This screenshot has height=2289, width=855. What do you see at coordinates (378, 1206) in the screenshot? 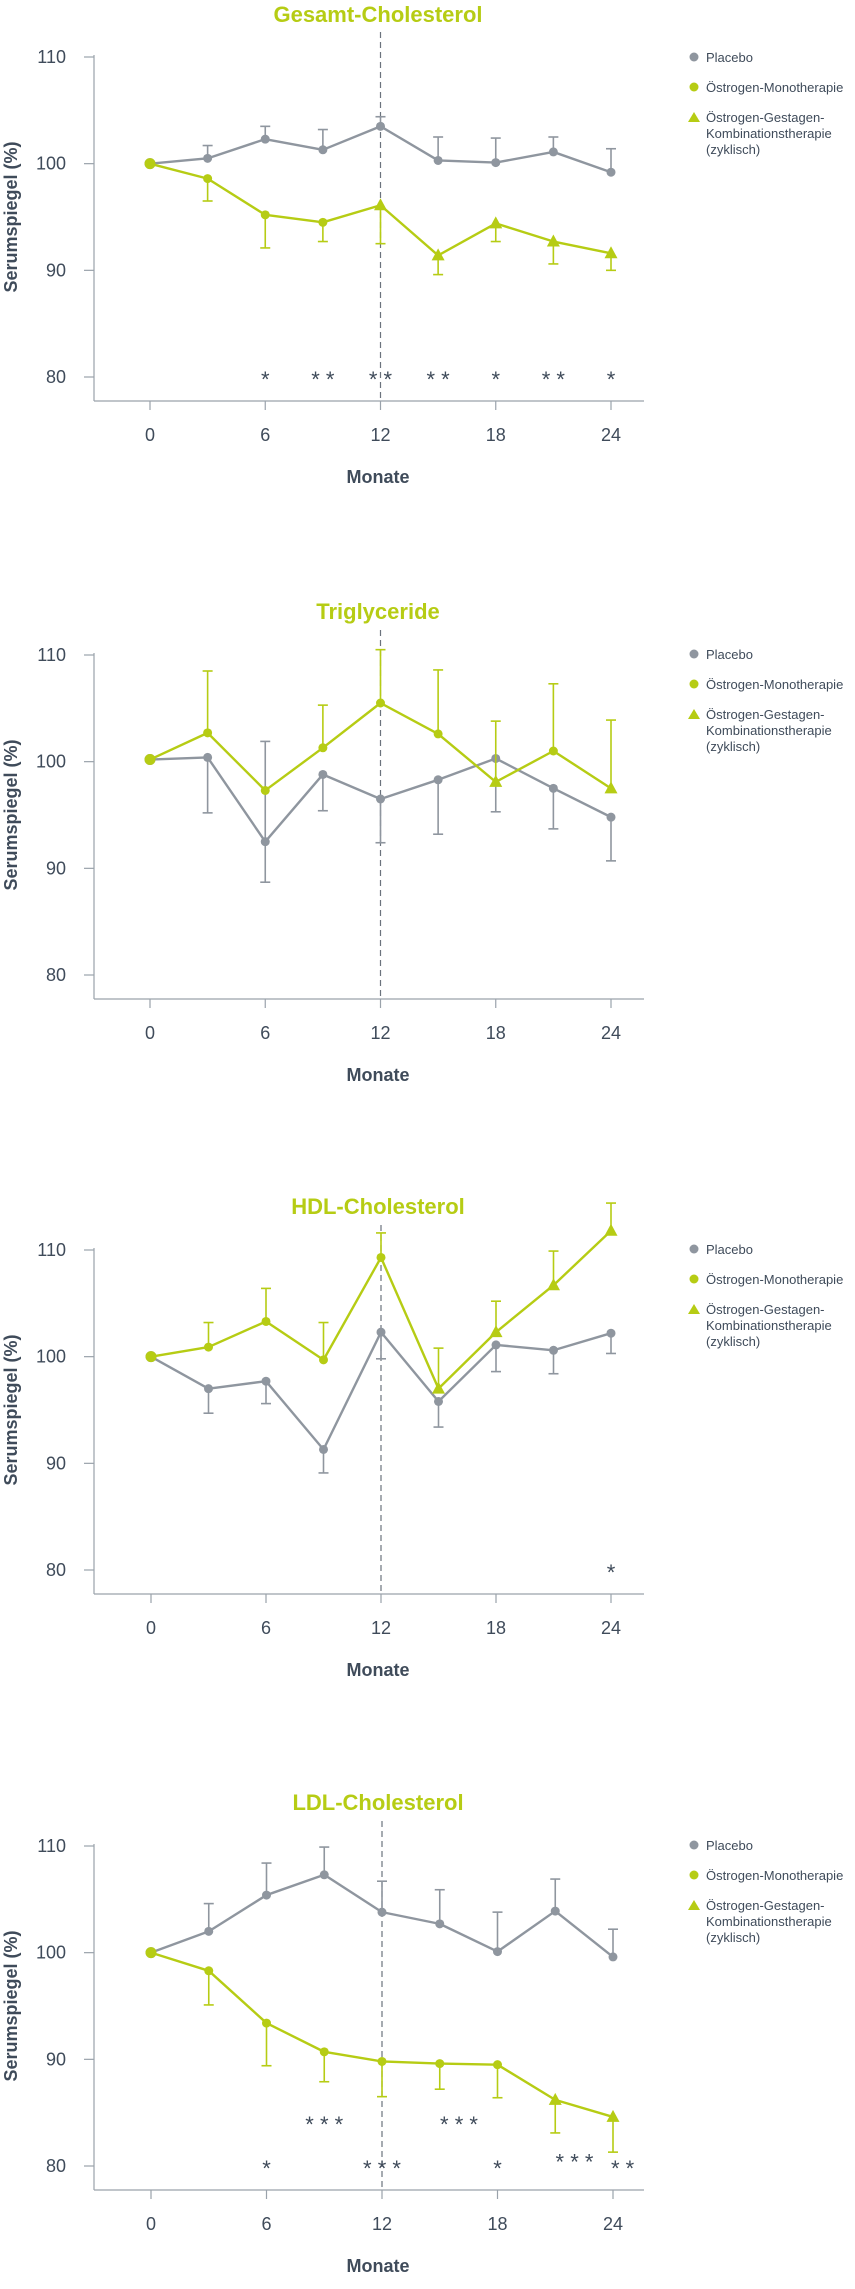
I see `chart-title: HDL-Cholesterol` at bounding box center [378, 1206].